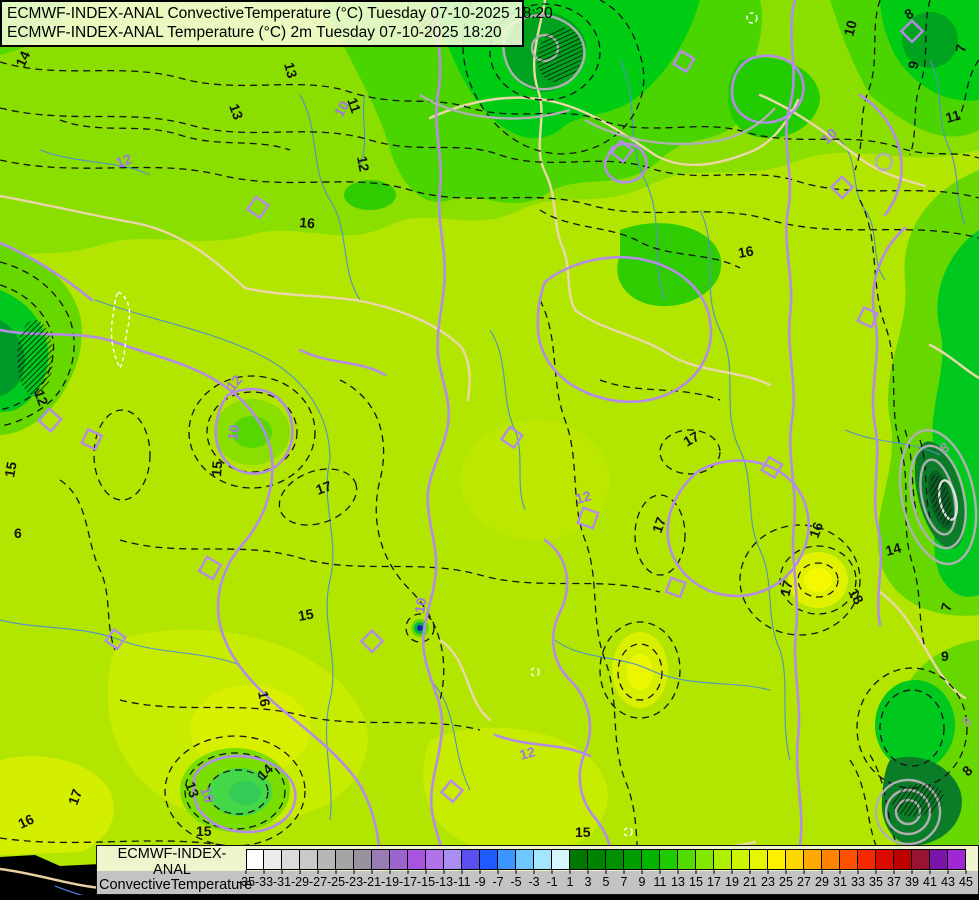  I want to click on colorbar-tick-label: -25, so click(336, 882).